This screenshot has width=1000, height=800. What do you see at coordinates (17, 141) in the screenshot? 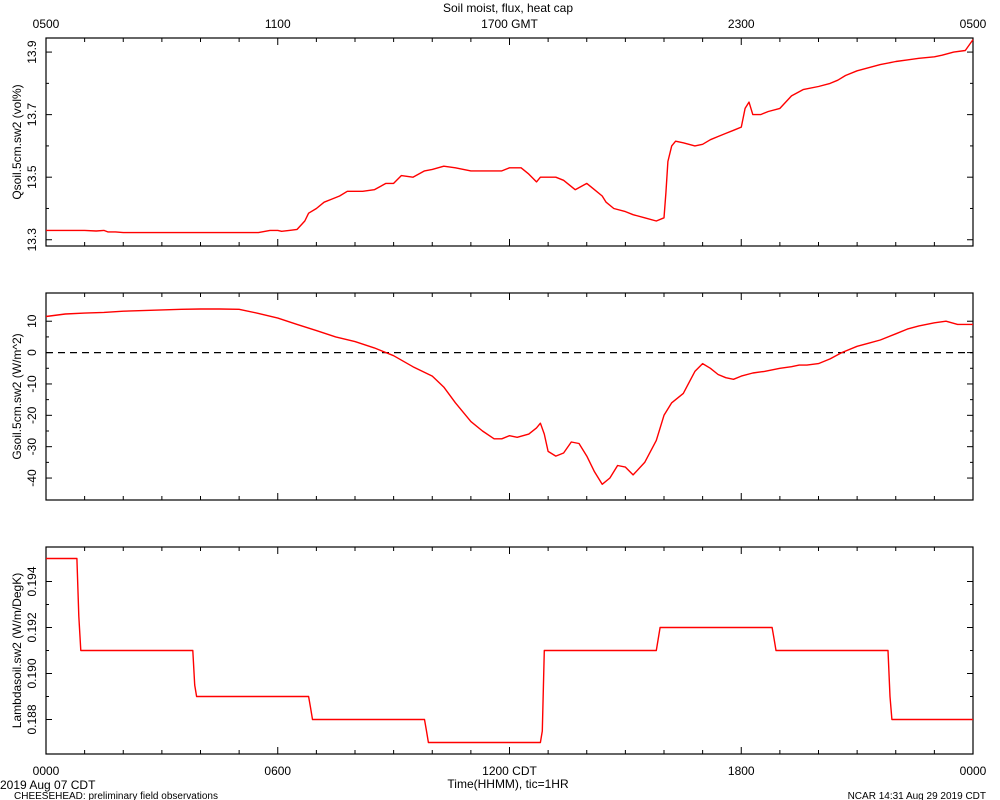
I see `y-axis-title: Qsoil.5cm.sw2 (vol%)` at bounding box center [17, 141].